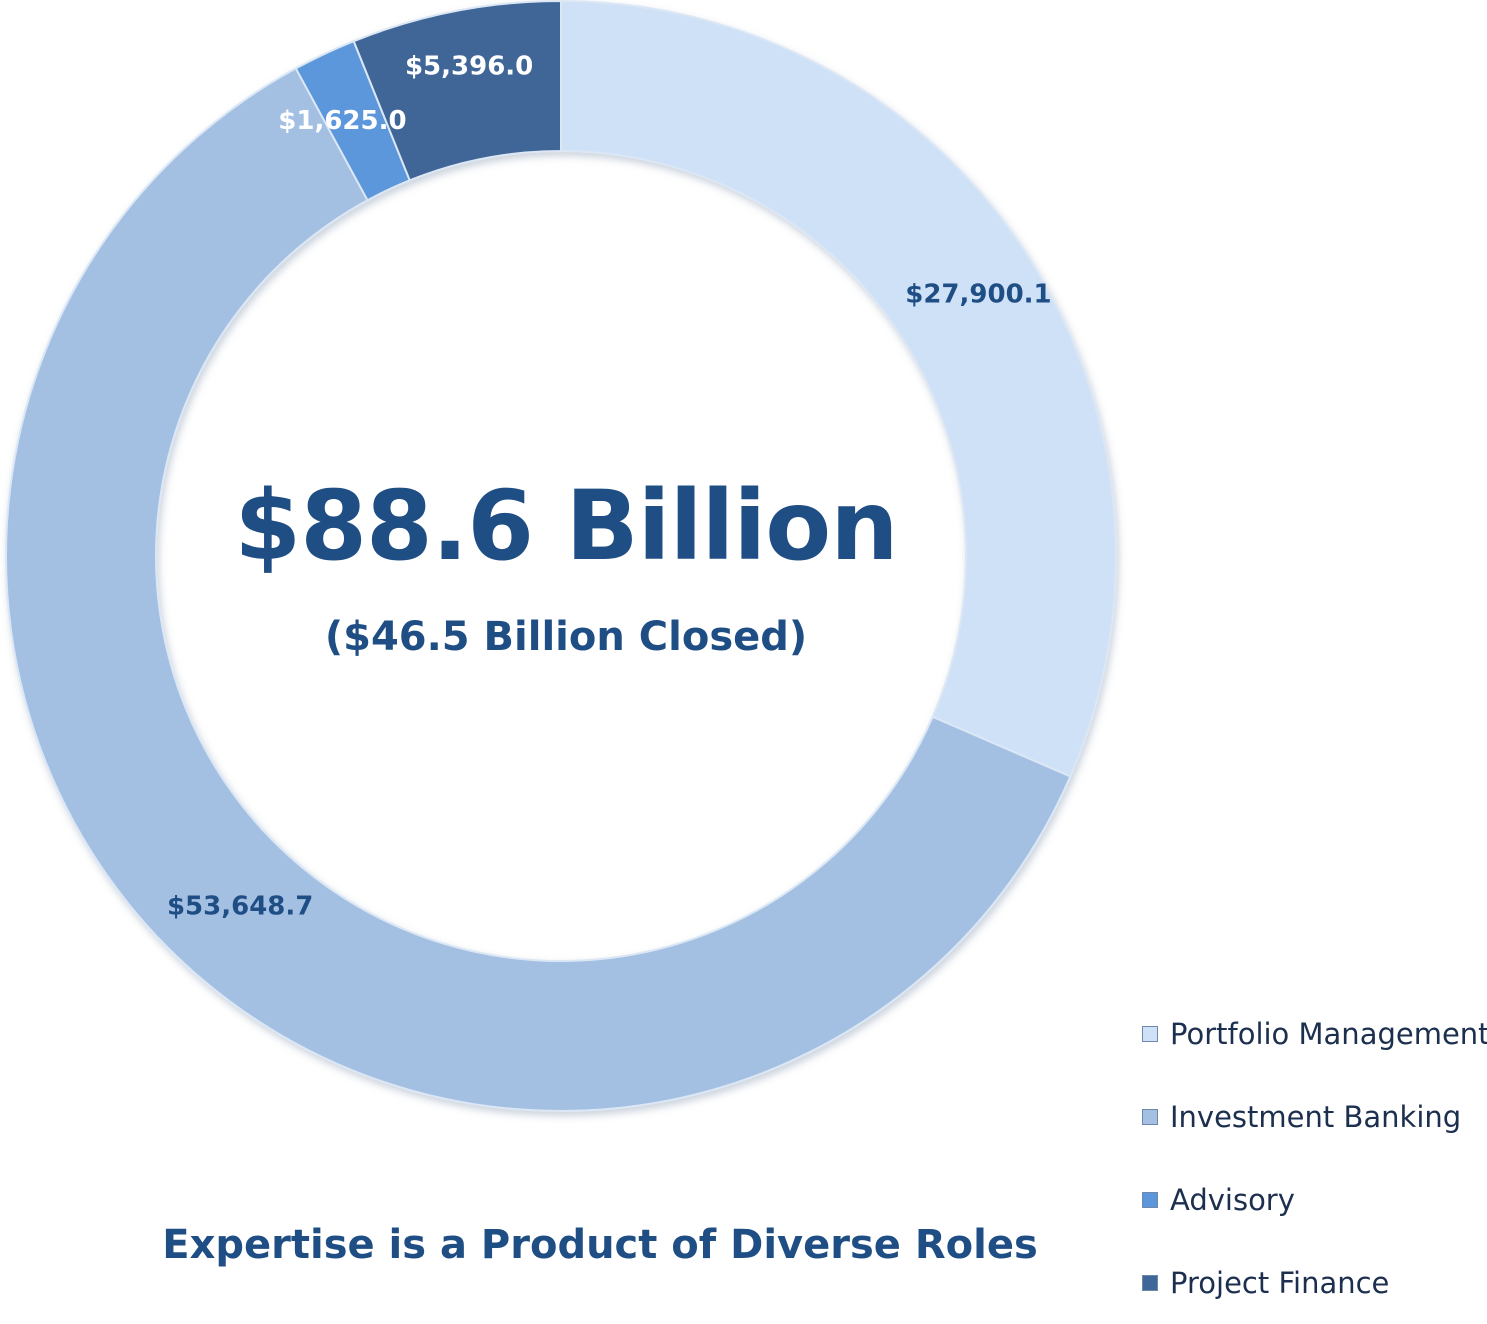  What do you see at coordinates (978, 294) in the screenshot?
I see `data-label-portfolio-management: $27,900.1` at bounding box center [978, 294].